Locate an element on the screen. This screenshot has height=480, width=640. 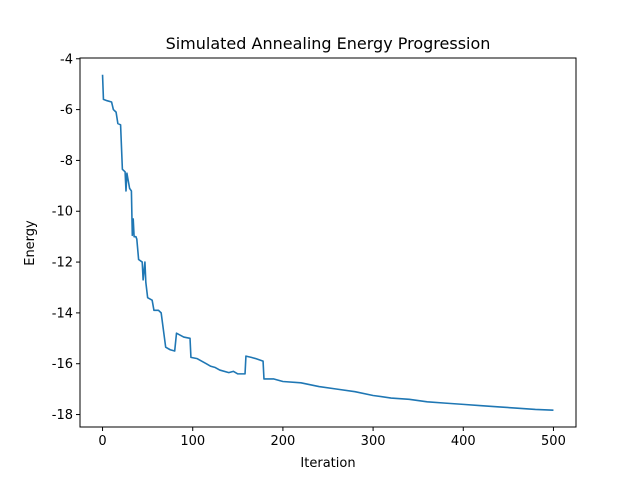
y-axis-label: Energy is located at coordinates (30, 243).